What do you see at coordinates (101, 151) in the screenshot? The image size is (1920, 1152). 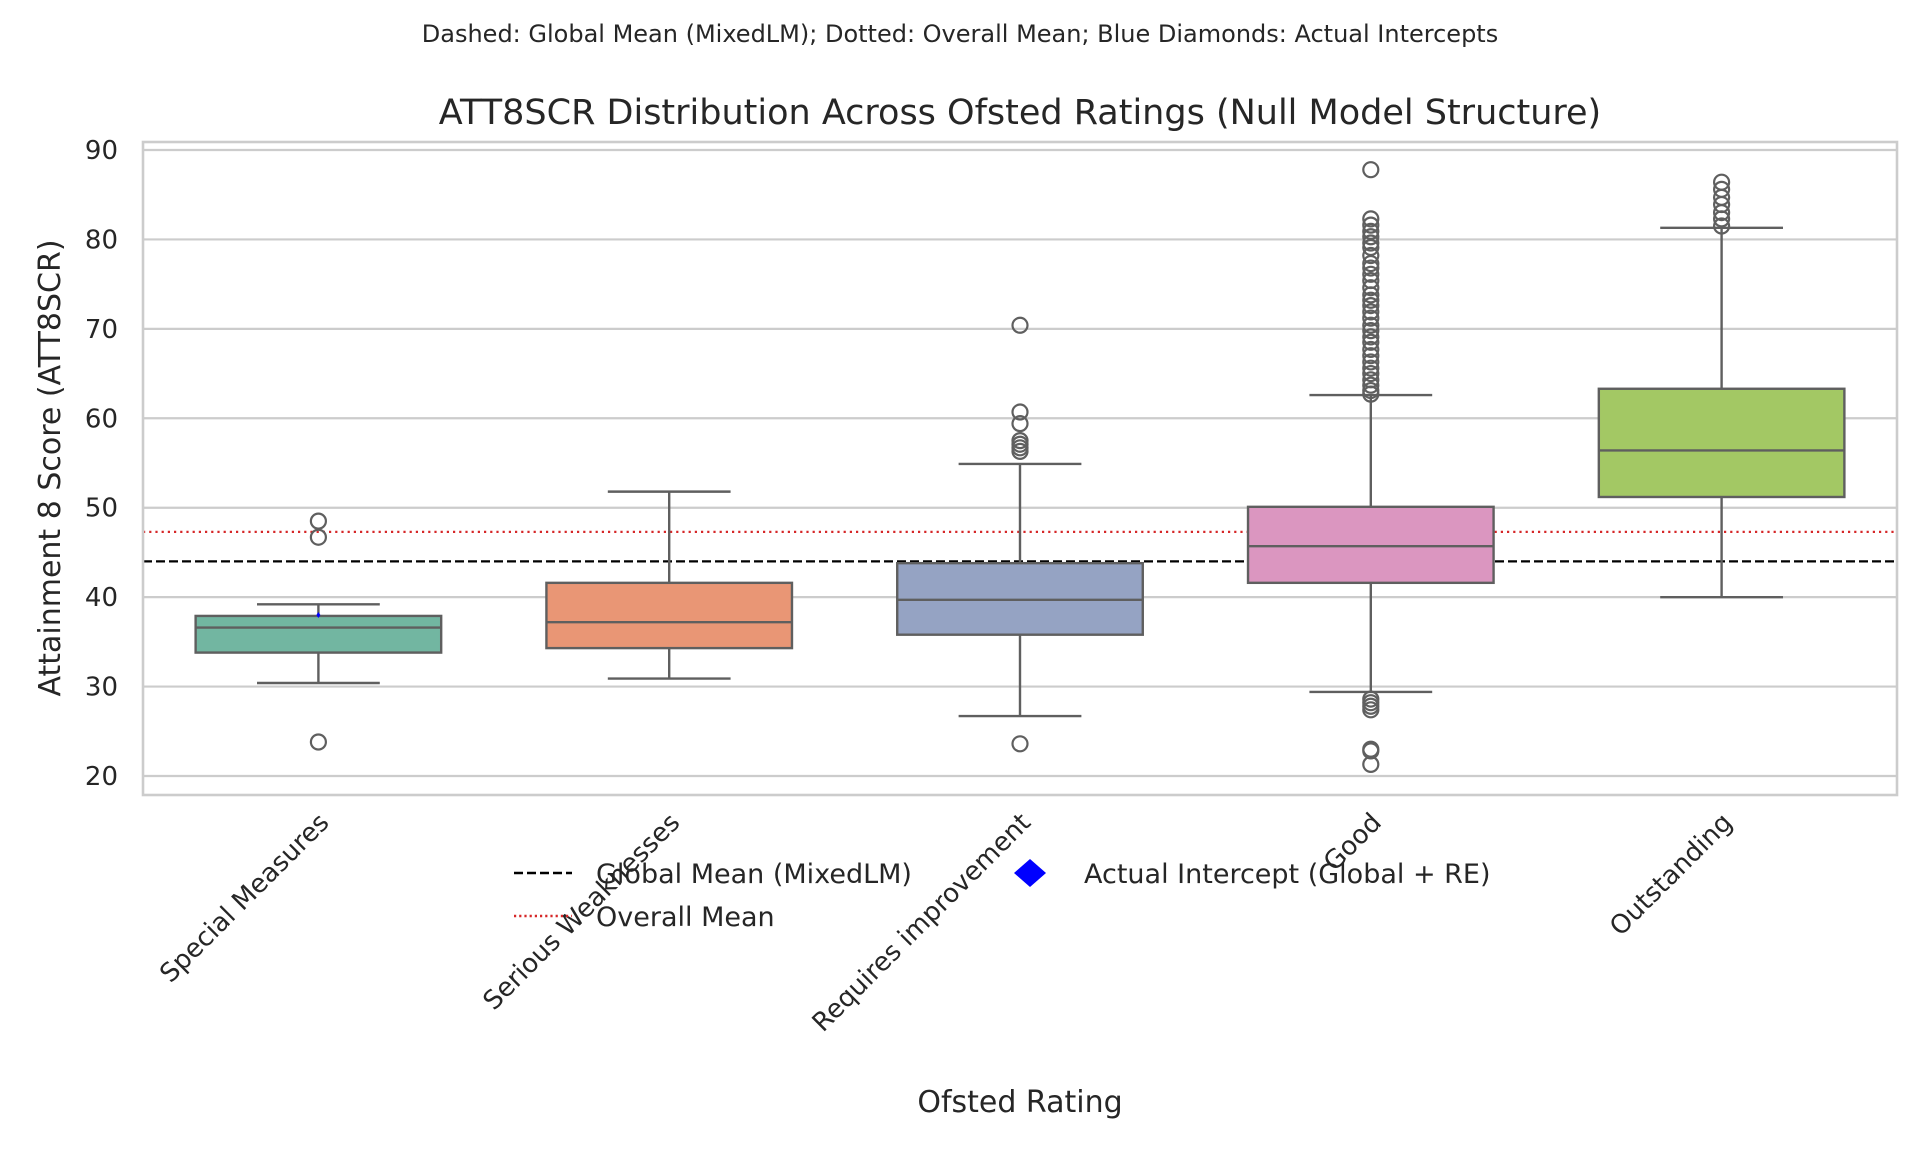 I see `y-tick-label: 90` at bounding box center [101, 151].